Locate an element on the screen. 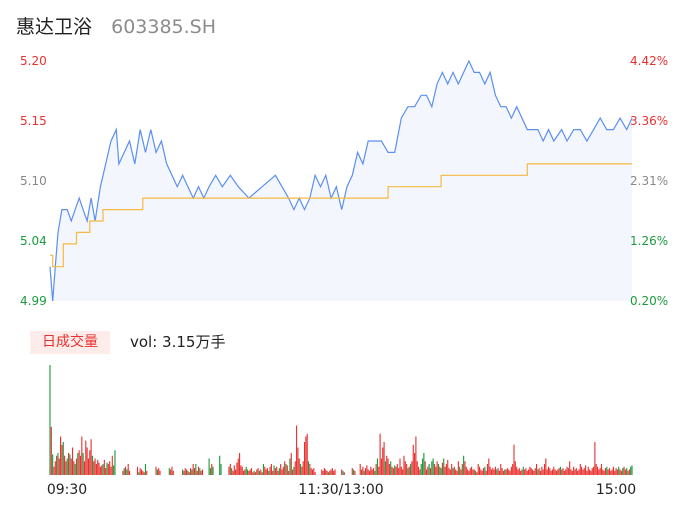 The height and width of the screenshot is (524, 686). volume-readout: vol: 3.15万手 is located at coordinates (178, 342).